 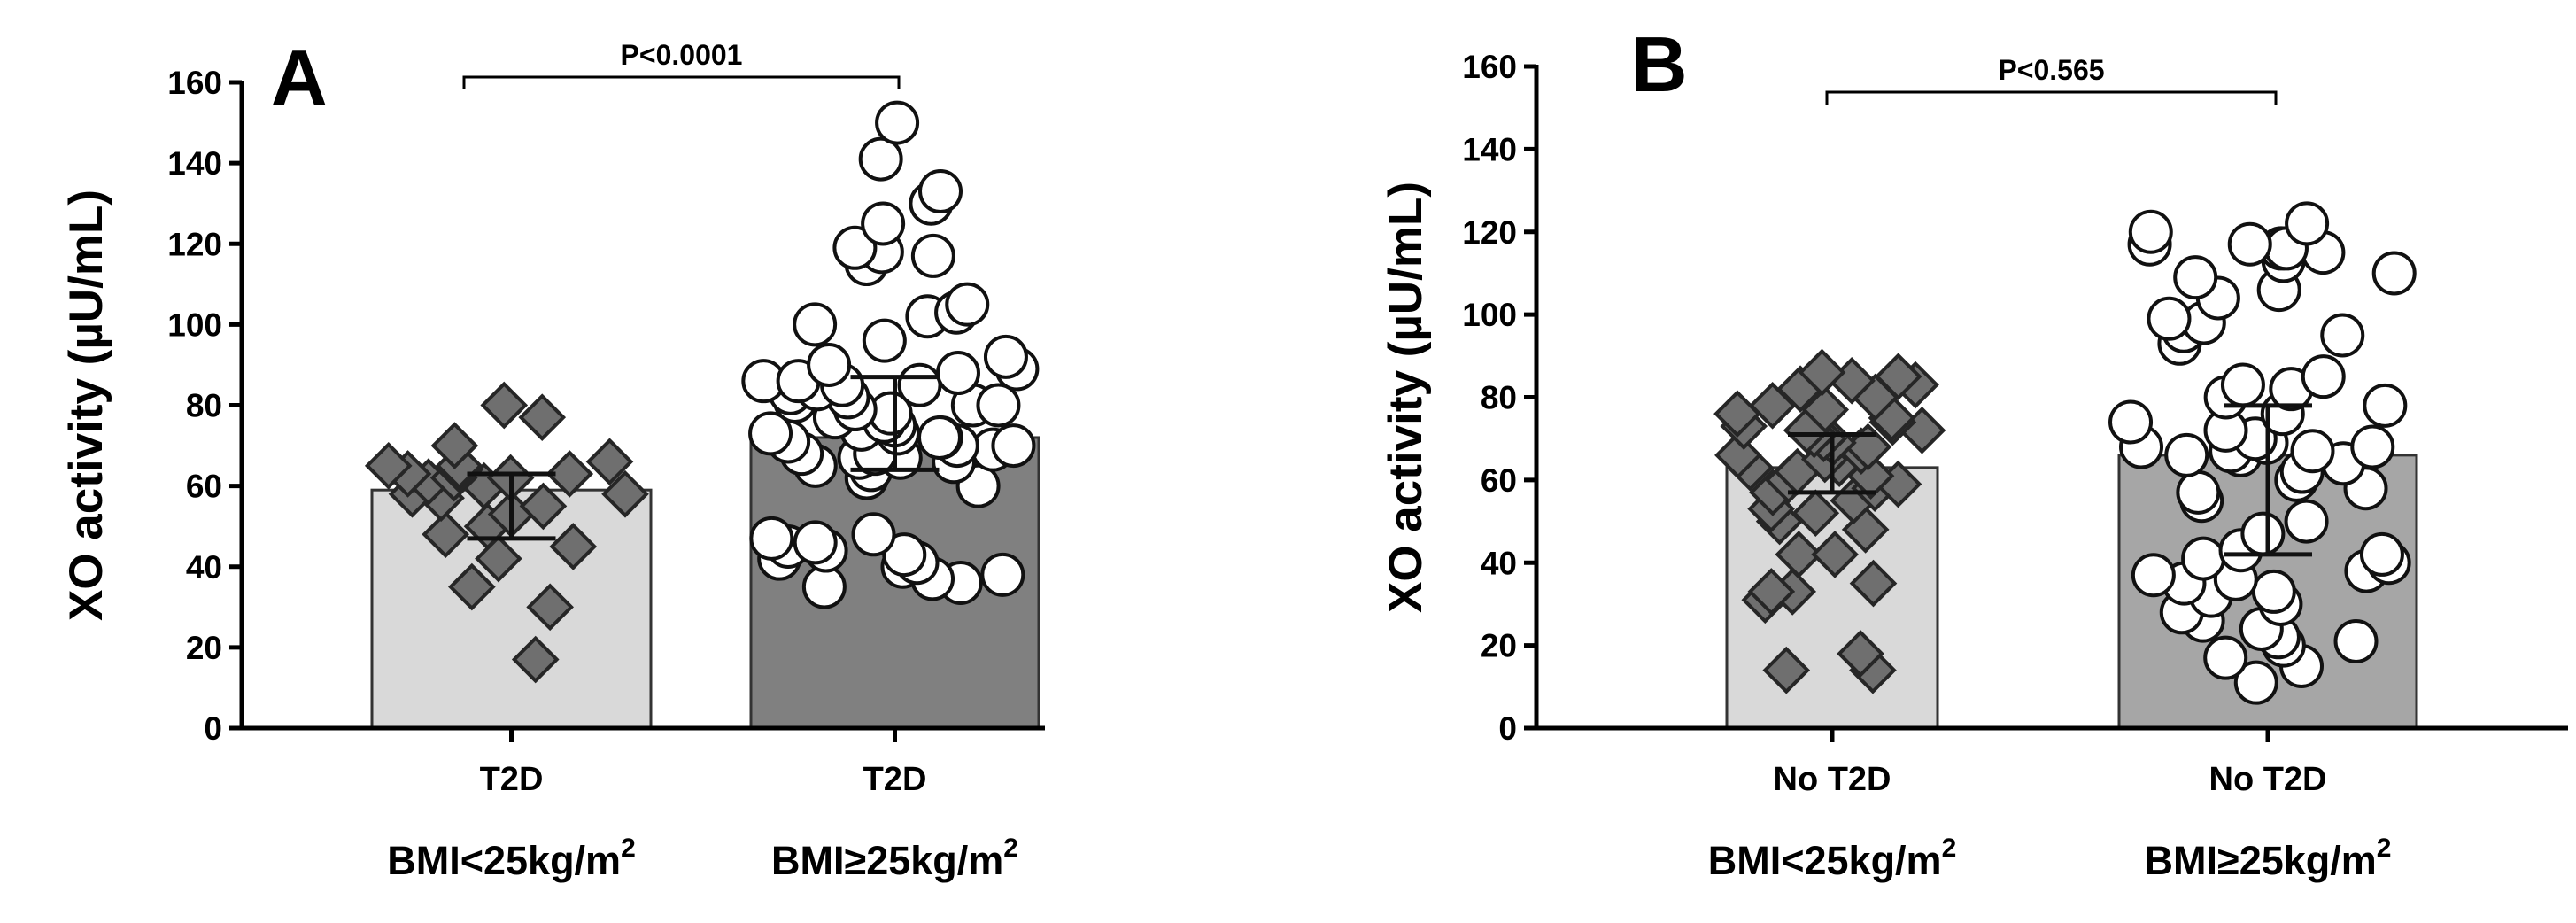 I want to click on group-label: BMI≥25kg/m2, so click(x=2268, y=859).